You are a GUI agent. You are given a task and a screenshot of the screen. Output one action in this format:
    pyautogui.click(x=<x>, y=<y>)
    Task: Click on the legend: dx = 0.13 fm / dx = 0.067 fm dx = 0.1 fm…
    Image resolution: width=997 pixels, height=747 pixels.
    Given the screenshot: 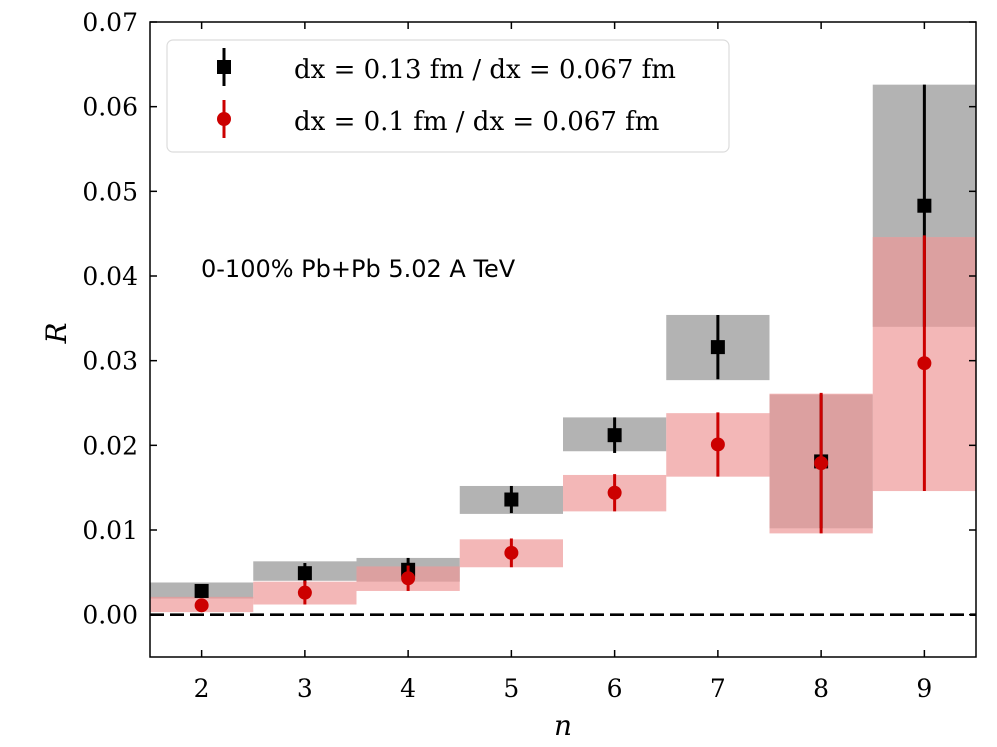 What is the action you would take?
    pyautogui.click(x=448, y=96)
    